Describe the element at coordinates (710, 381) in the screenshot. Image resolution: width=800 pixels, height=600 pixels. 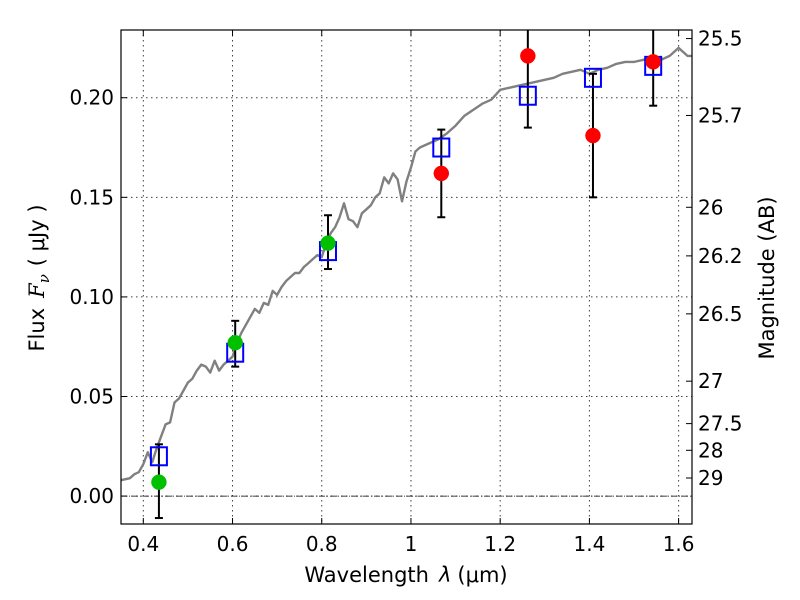
I see `magnitude-tick-label: 27` at that location.